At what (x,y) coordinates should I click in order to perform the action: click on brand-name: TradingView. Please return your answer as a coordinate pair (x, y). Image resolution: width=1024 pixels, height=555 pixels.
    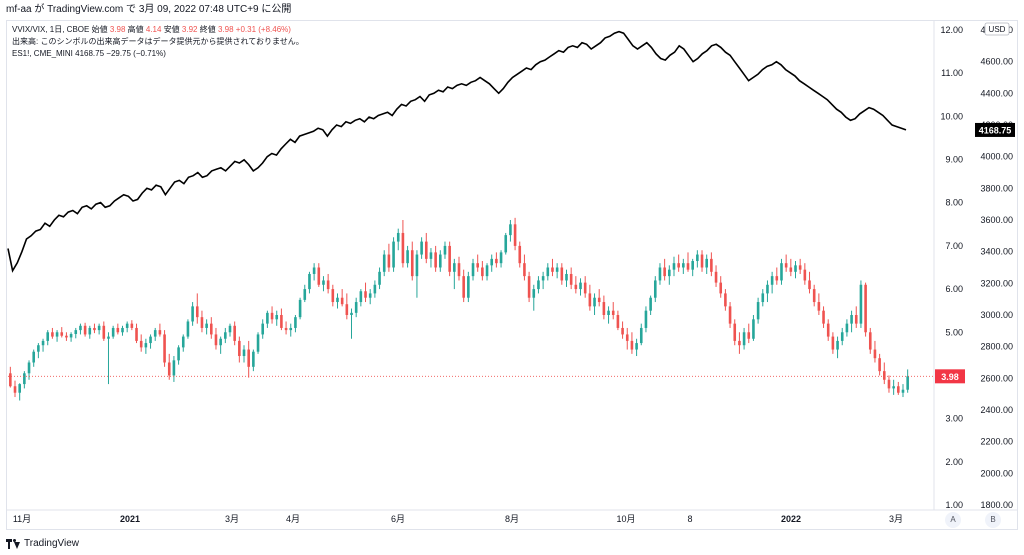
    Looking at the image, I should click on (52, 543).